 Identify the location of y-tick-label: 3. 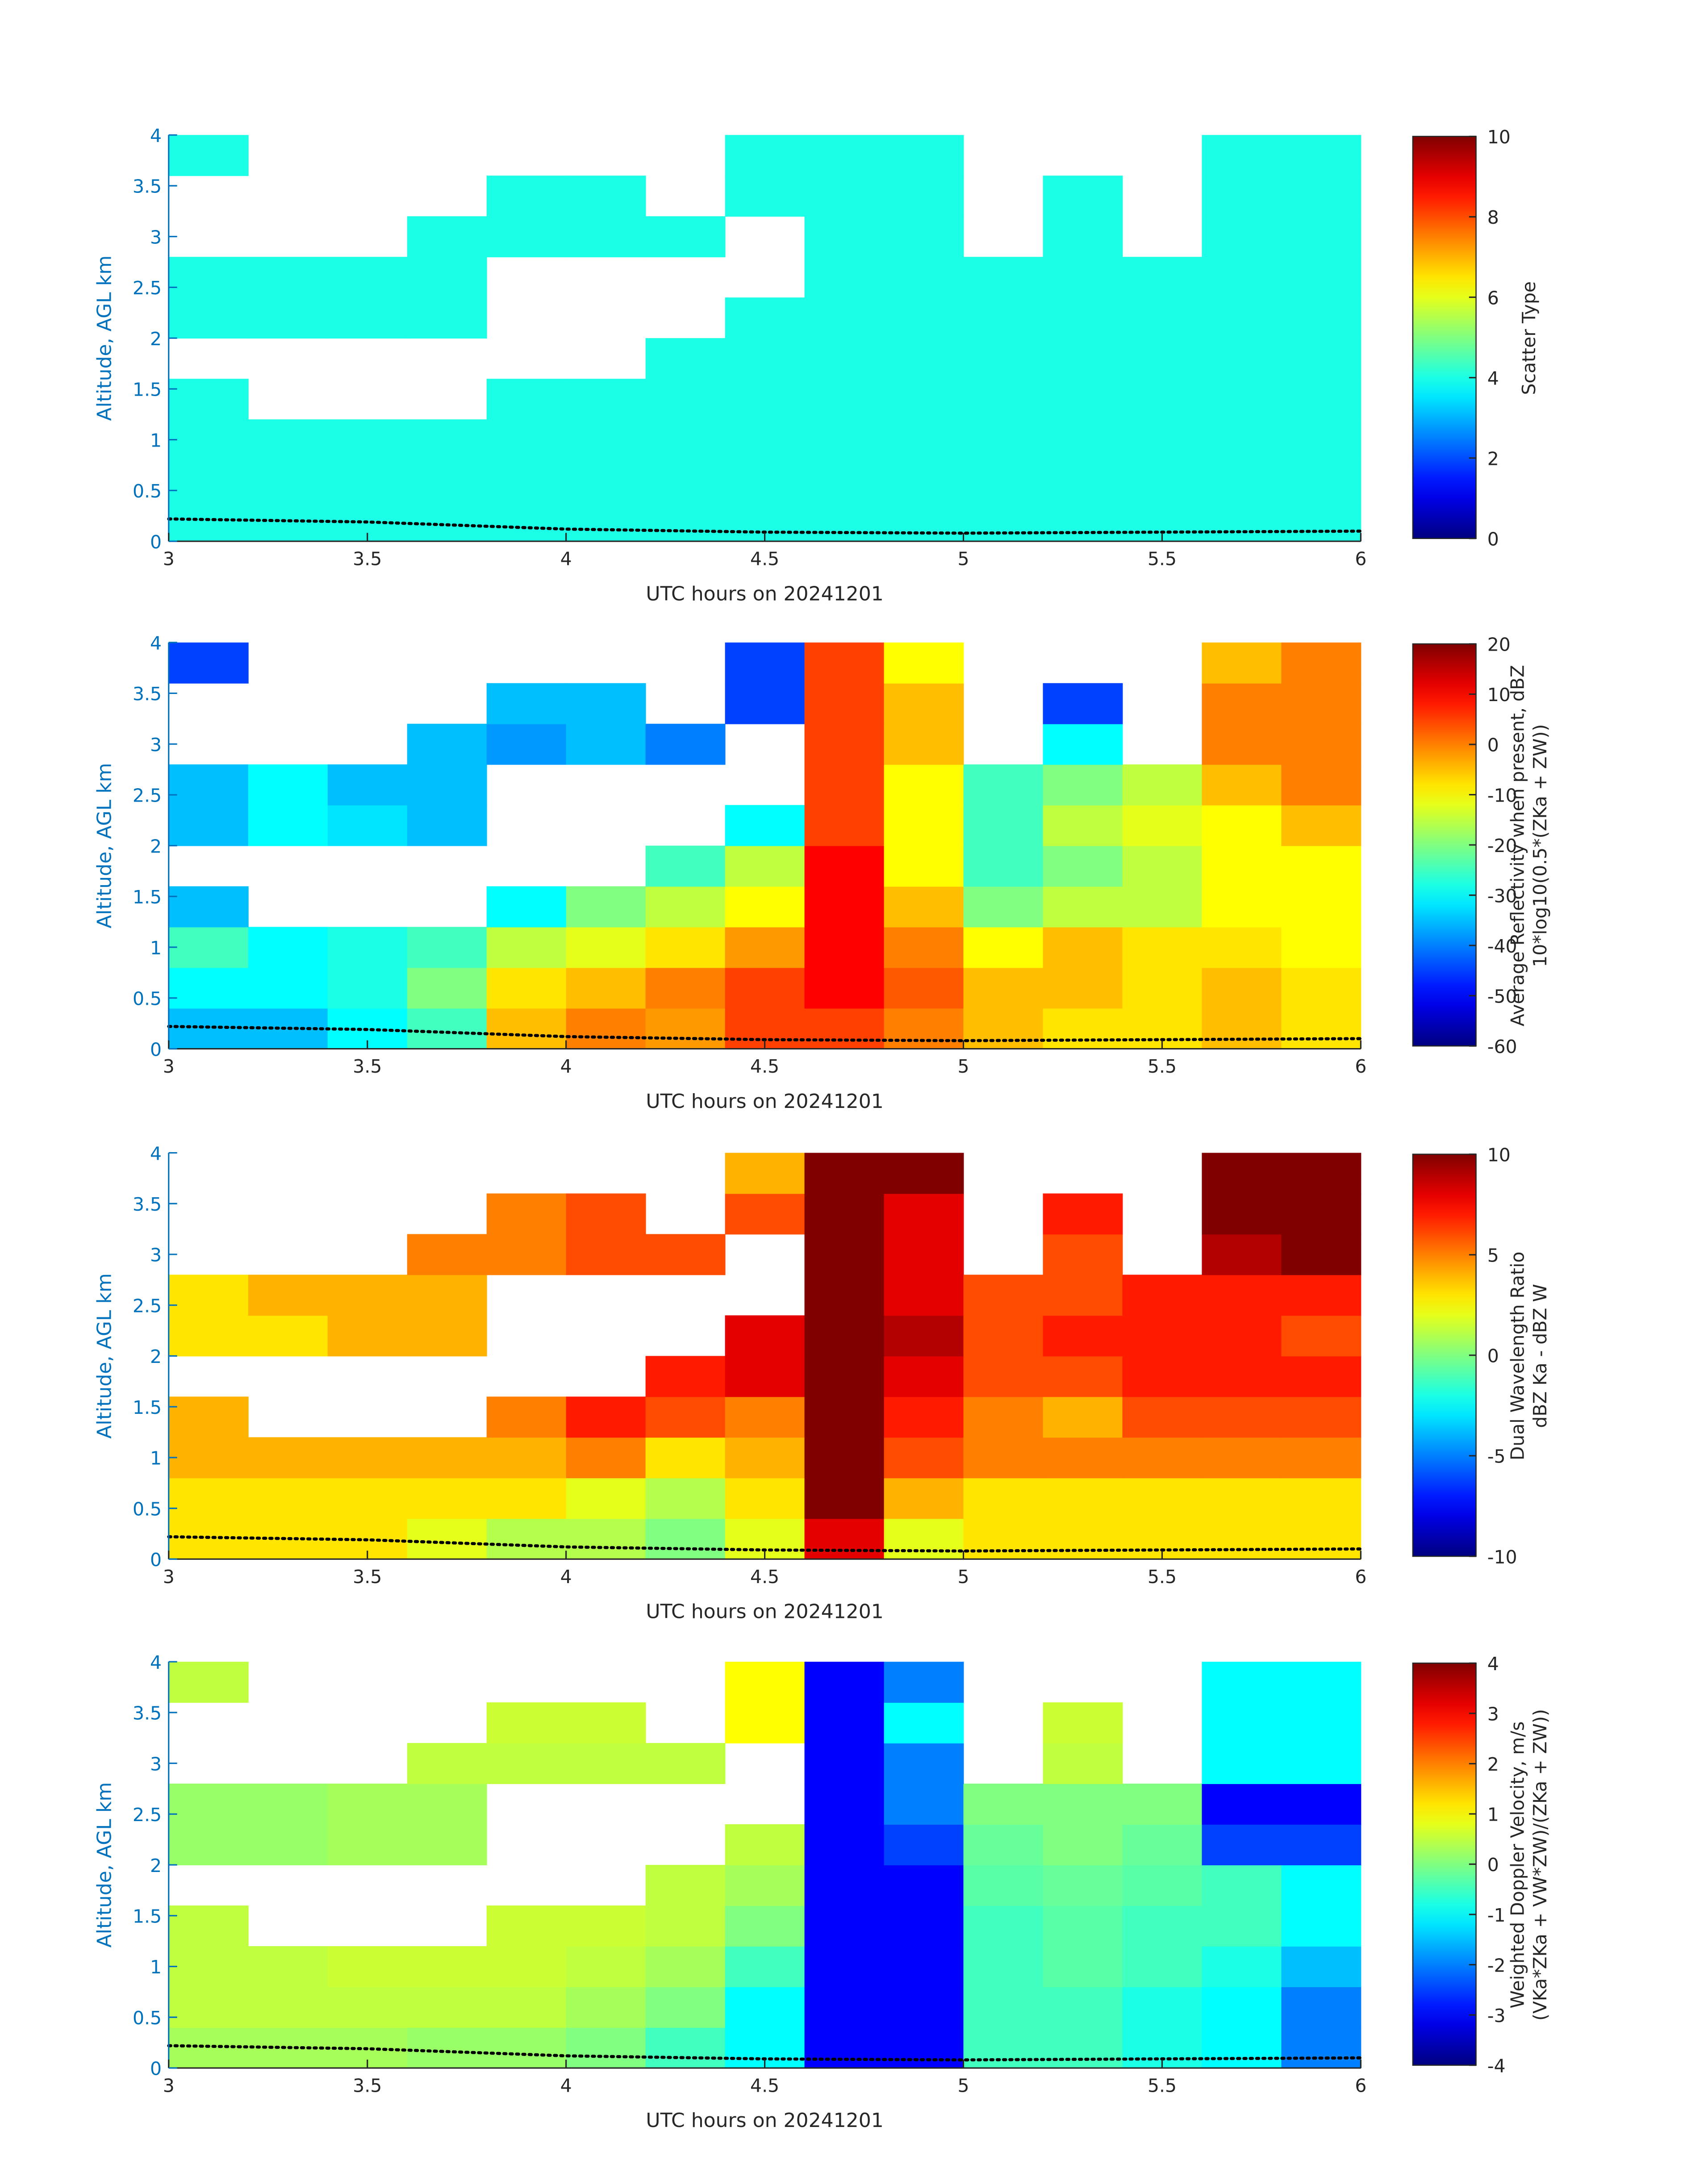
(156, 1764).